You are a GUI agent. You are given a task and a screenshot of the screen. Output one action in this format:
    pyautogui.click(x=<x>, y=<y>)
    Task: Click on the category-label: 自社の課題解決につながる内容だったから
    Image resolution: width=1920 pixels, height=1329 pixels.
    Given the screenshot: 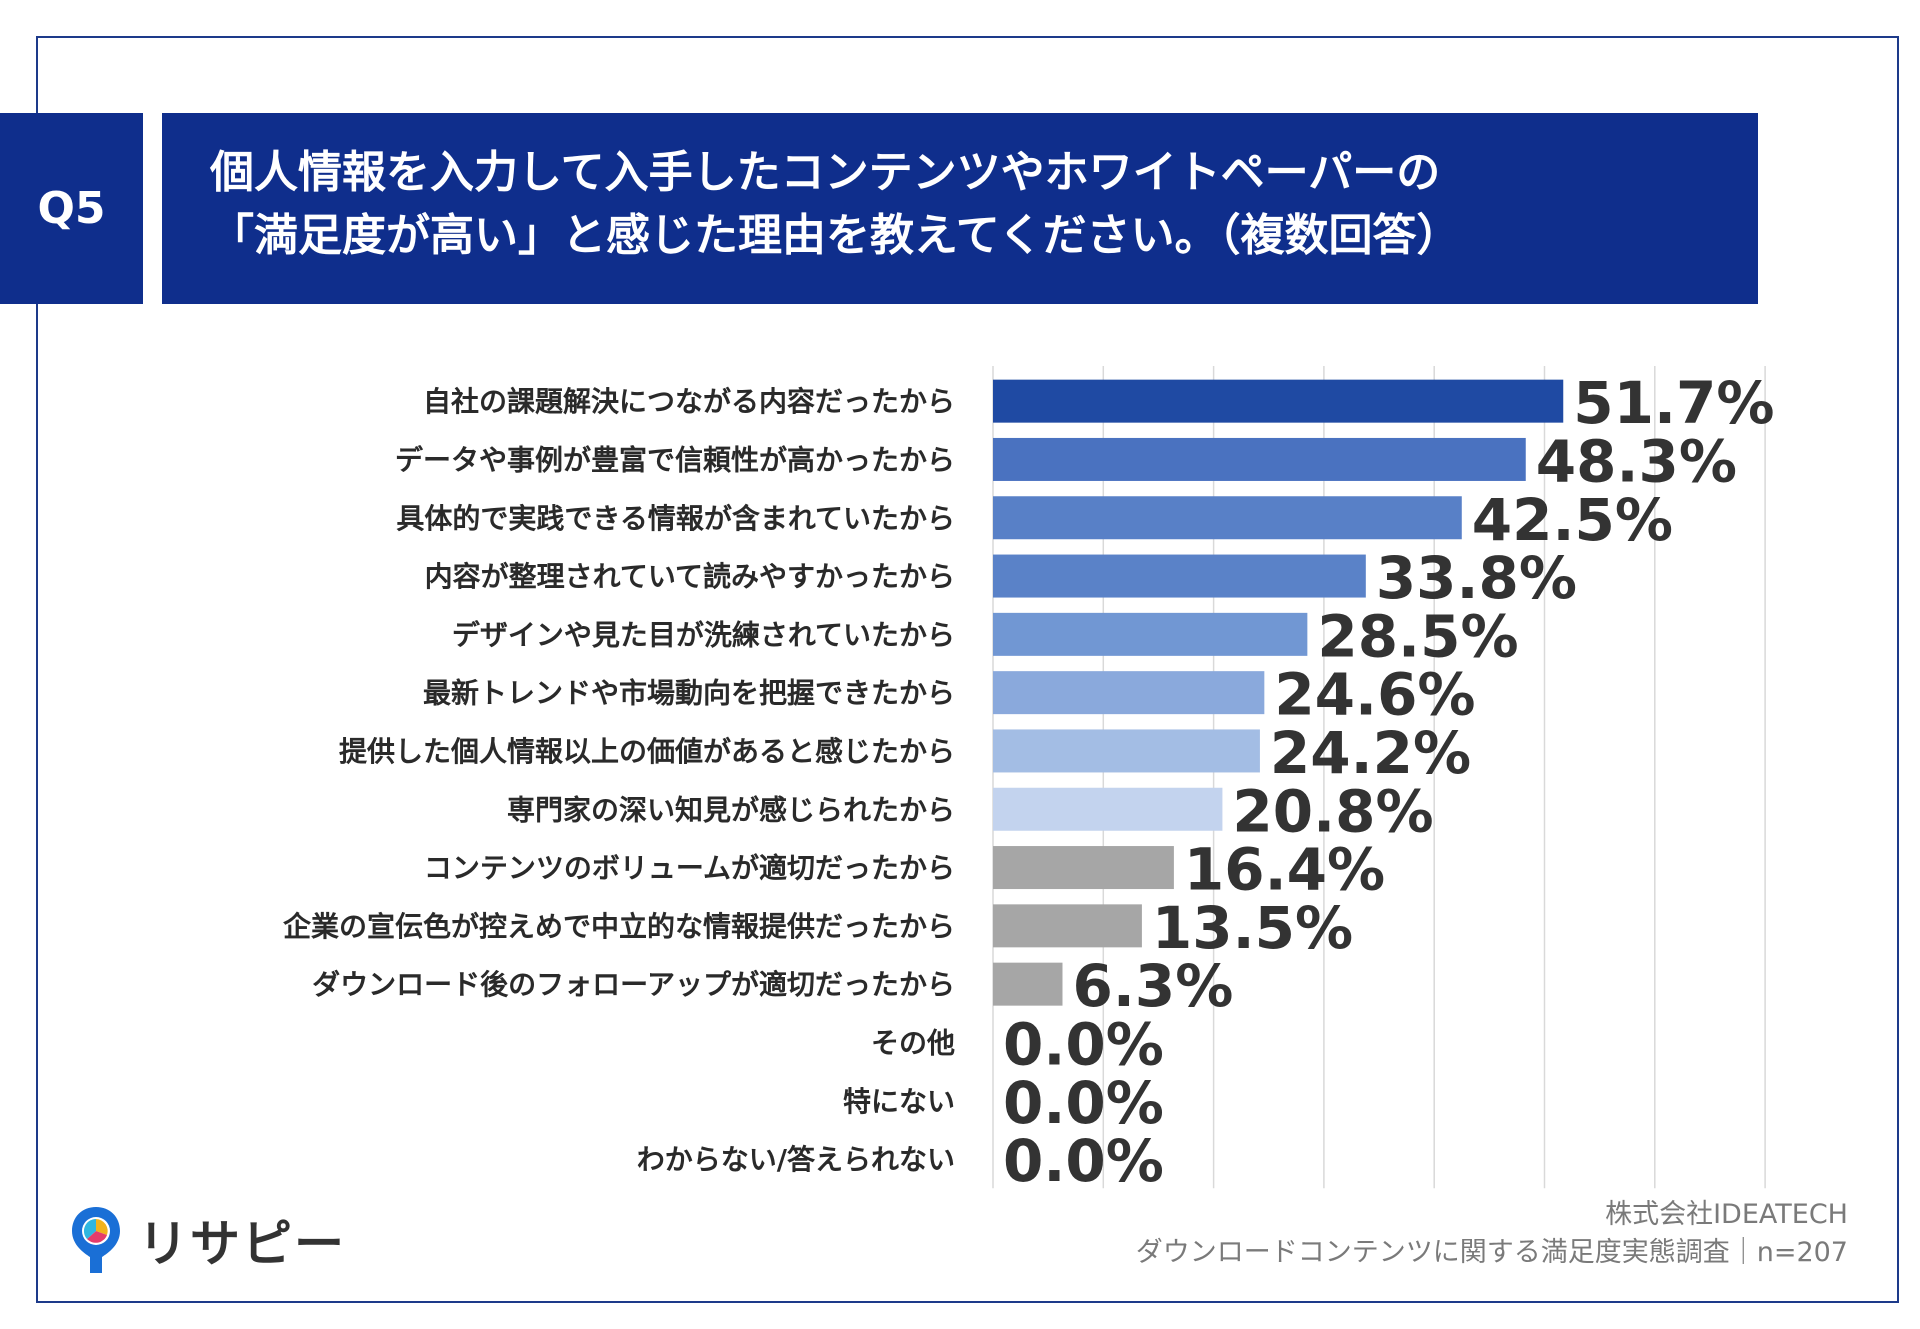 What is the action you would take?
    pyautogui.click(x=689, y=401)
    